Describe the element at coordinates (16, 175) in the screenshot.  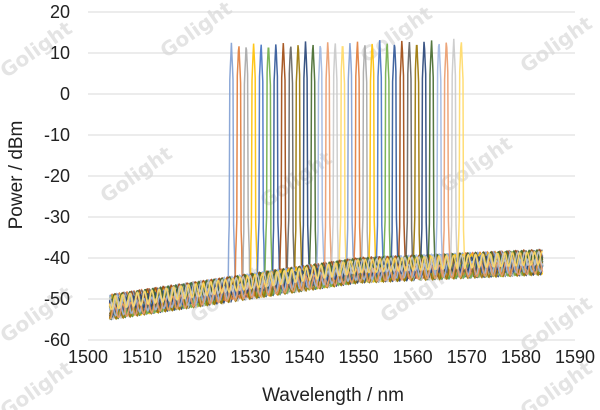
I see `y-axis-title: Power / dBm` at that location.